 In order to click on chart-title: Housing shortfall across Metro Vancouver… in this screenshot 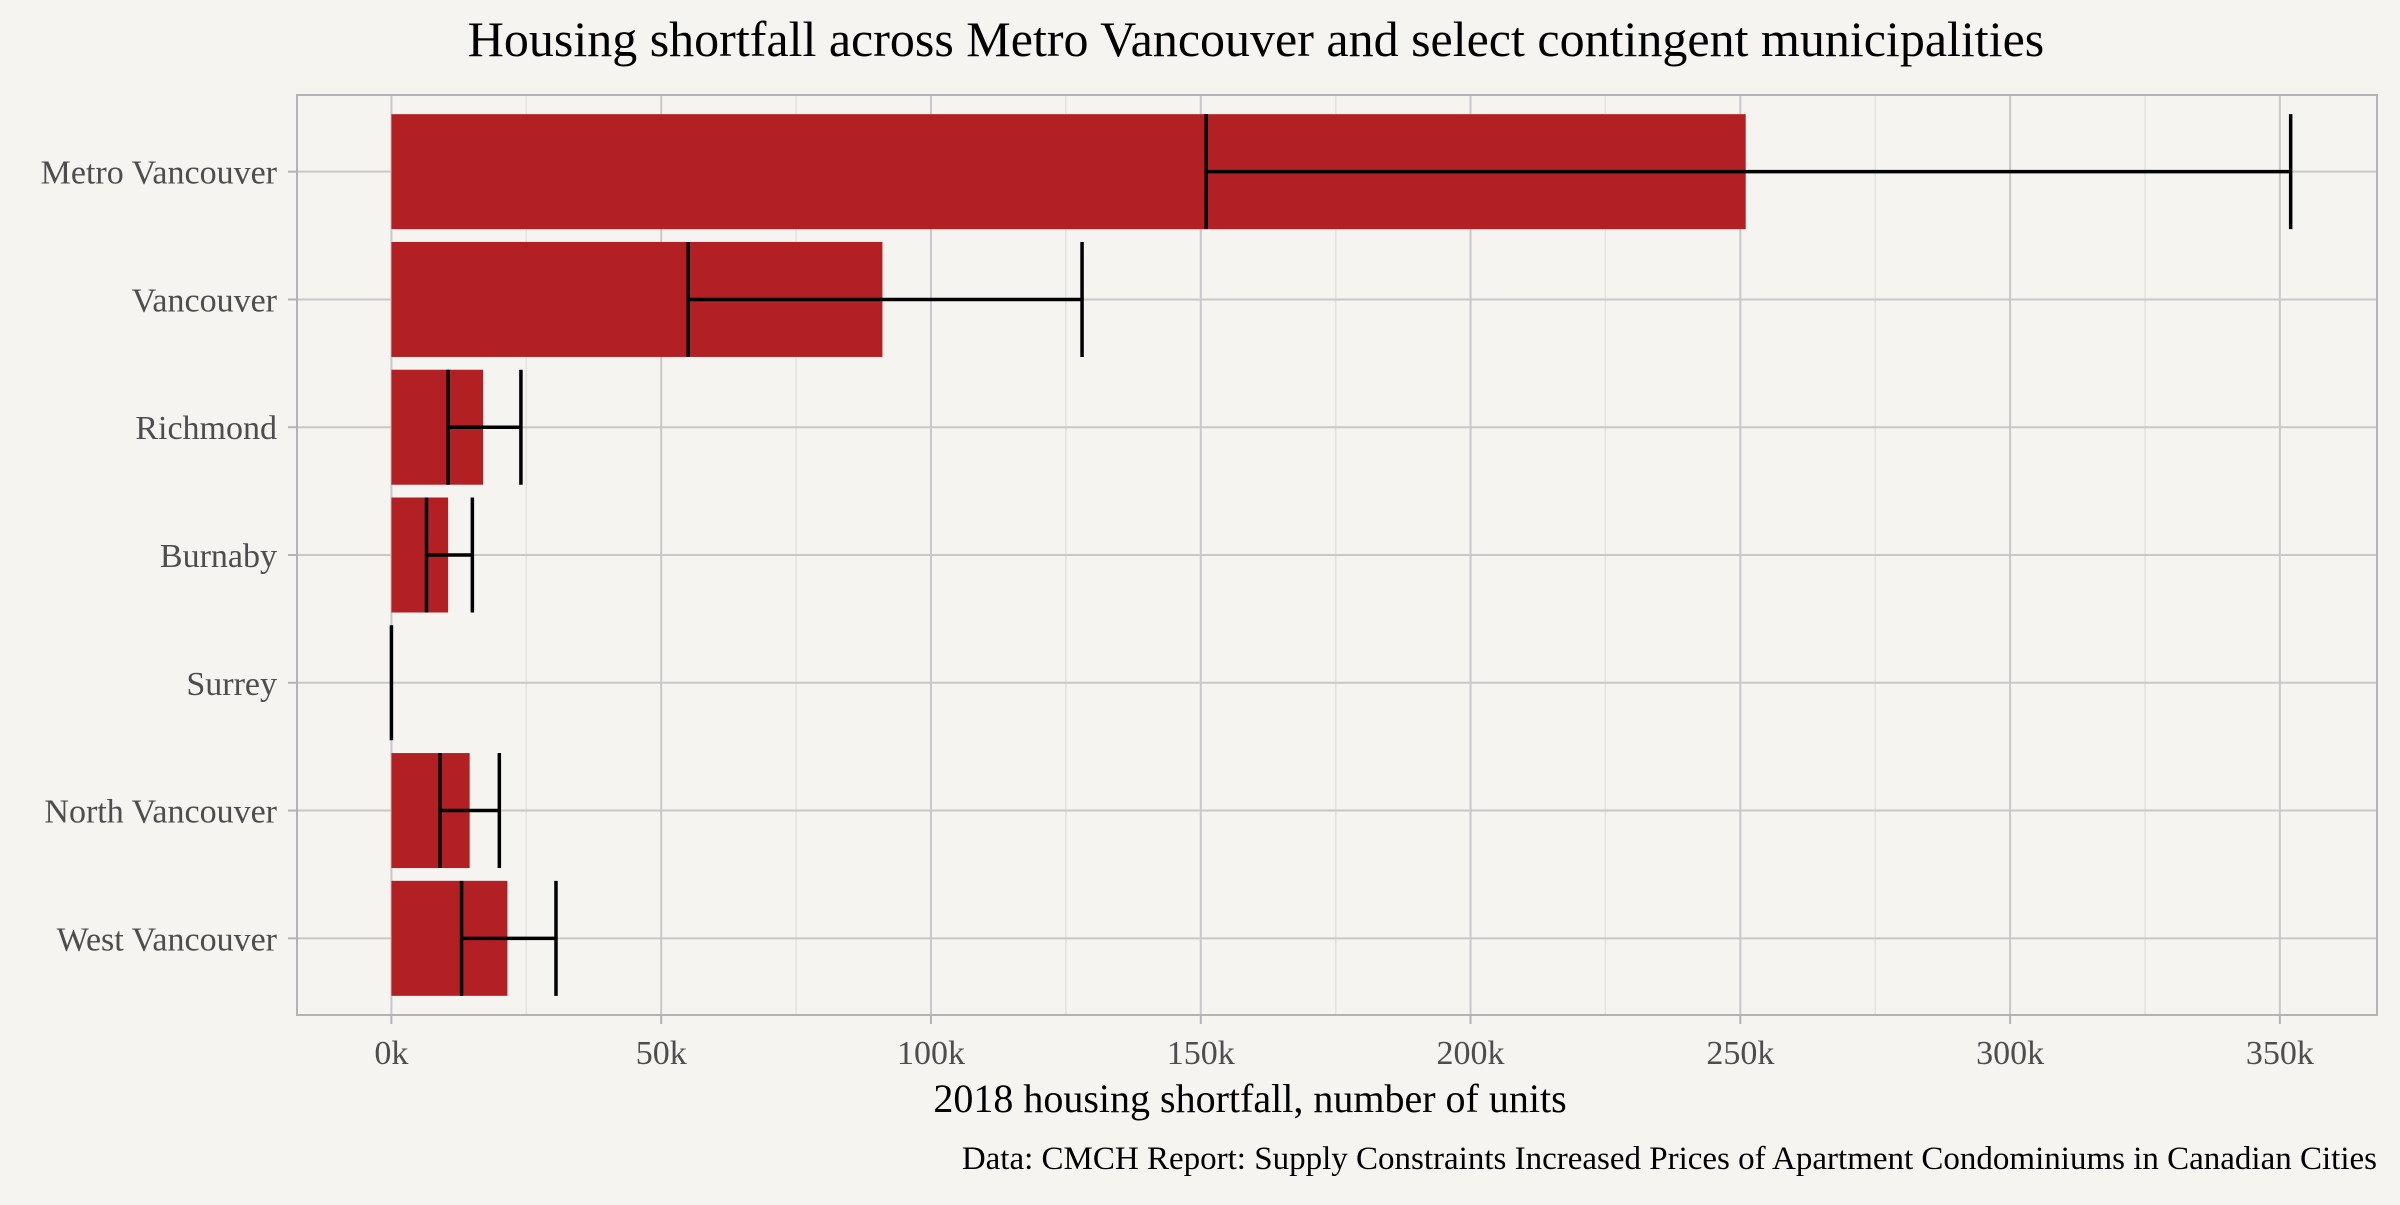, I will do `click(1256, 39)`.